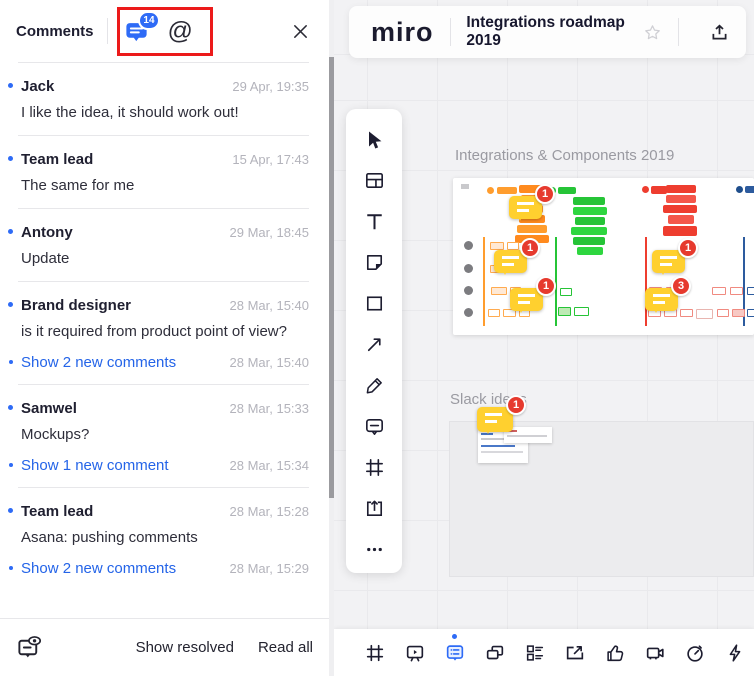 This screenshot has height=676, width=754. I want to click on upload-tool-button, so click(374, 508).